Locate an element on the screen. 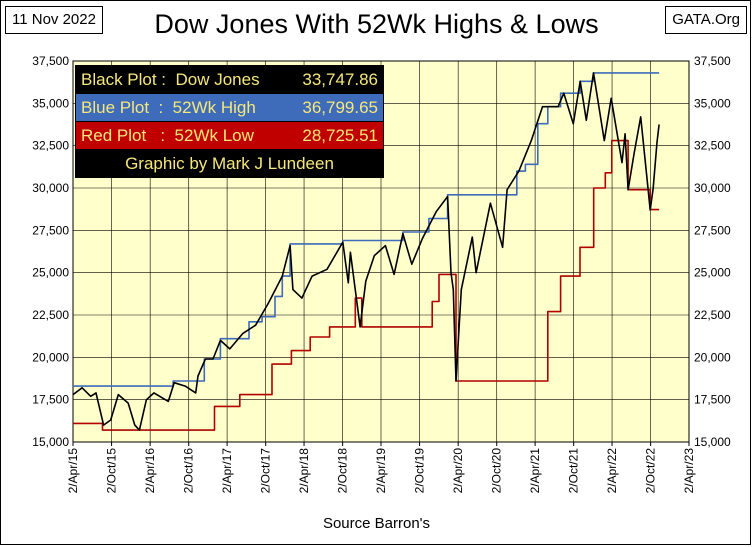  x-tick-label: 2/Oct/22 is located at coordinates (651, 471).